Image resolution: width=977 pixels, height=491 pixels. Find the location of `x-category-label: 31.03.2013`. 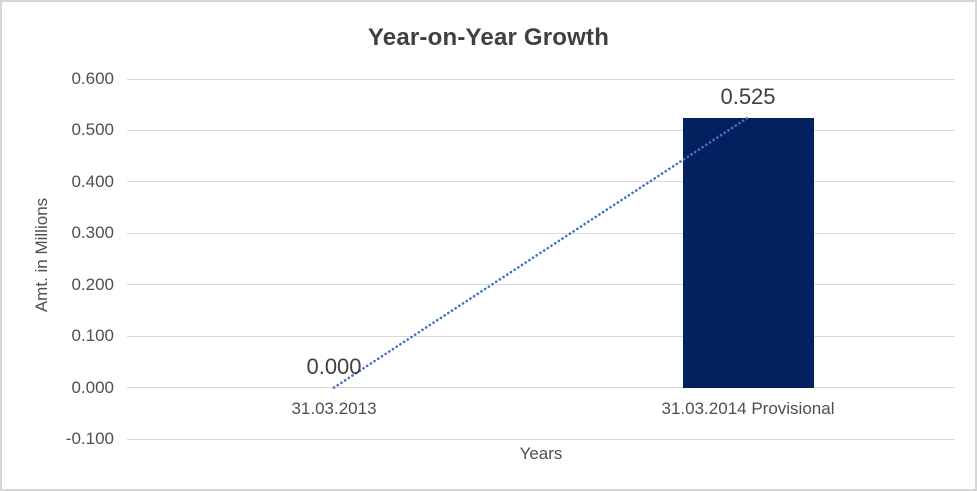

x-category-label: 31.03.2013 is located at coordinates (334, 408).